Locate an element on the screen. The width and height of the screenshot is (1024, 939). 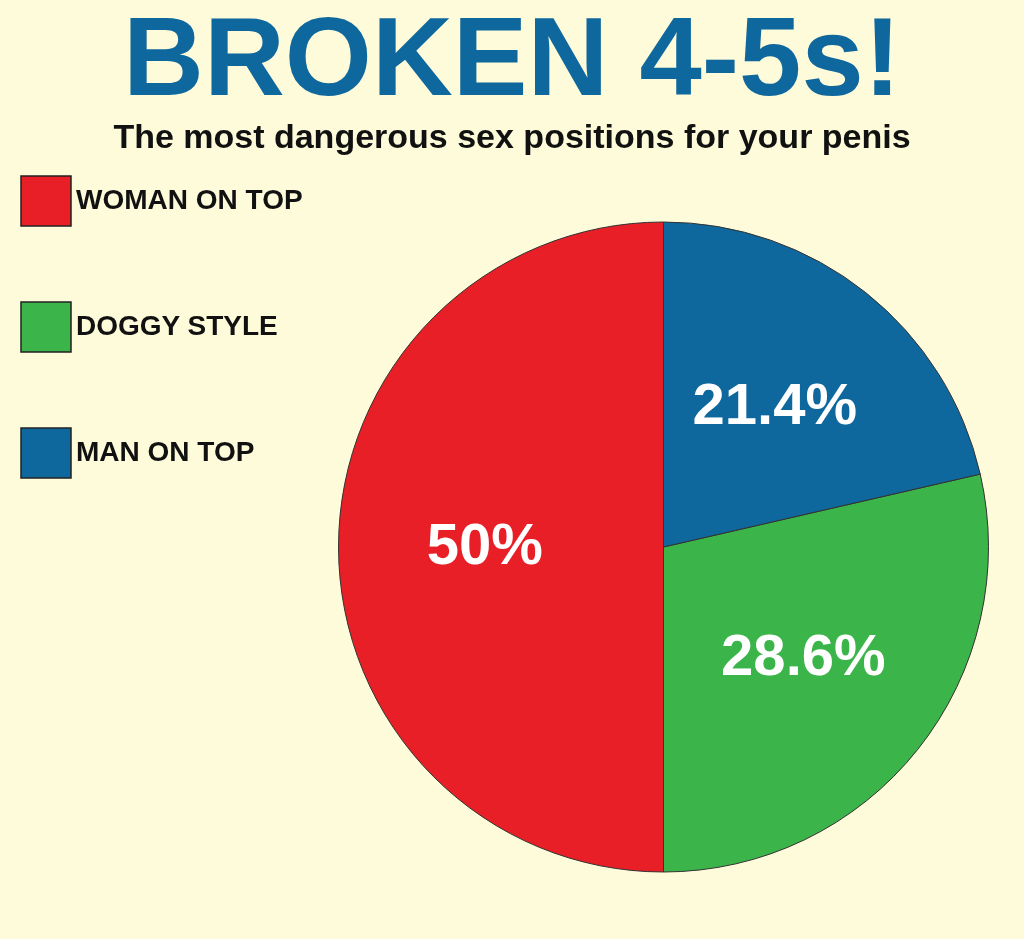
legend-label: WOMAN ON TOP is located at coordinates (189, 199).